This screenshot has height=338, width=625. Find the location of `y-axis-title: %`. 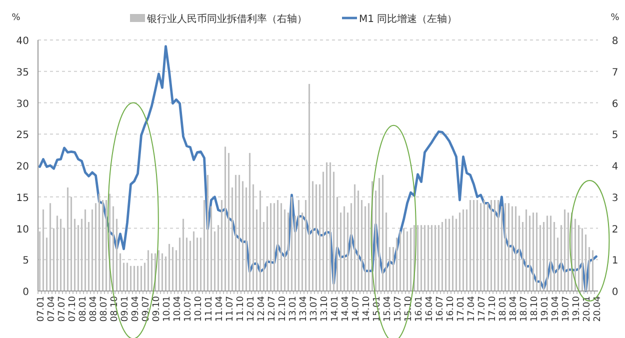

y-axis-title: % is located at coordinates (16, 18).